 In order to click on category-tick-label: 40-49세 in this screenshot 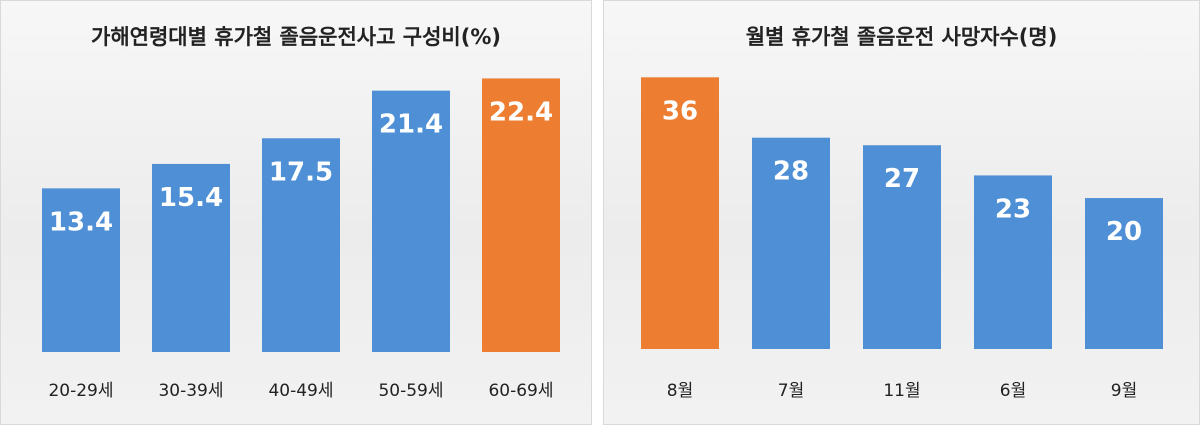, I will do `click(300, 391)`.